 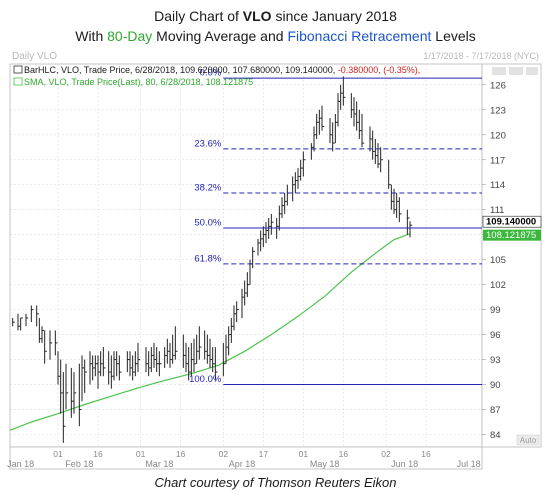 What do you see at coordinates (498, 85) in the screenshot?
I see `y-tick-label: 126` at bounding box center [498, 85].